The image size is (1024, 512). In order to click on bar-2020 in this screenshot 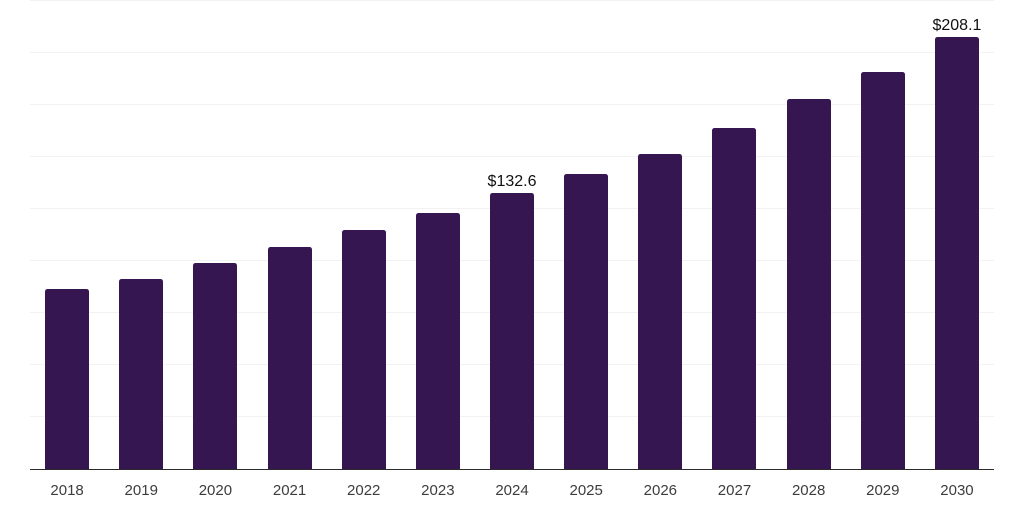, I will do `click(215, 366)`.